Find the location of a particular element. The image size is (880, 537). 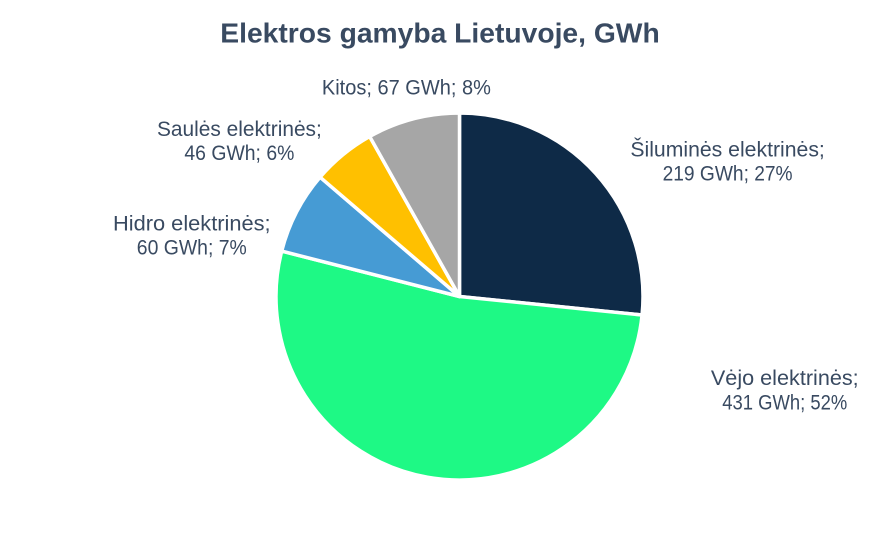

svg-text: 60 GWh; 7% is located at coordinates (192, 248).